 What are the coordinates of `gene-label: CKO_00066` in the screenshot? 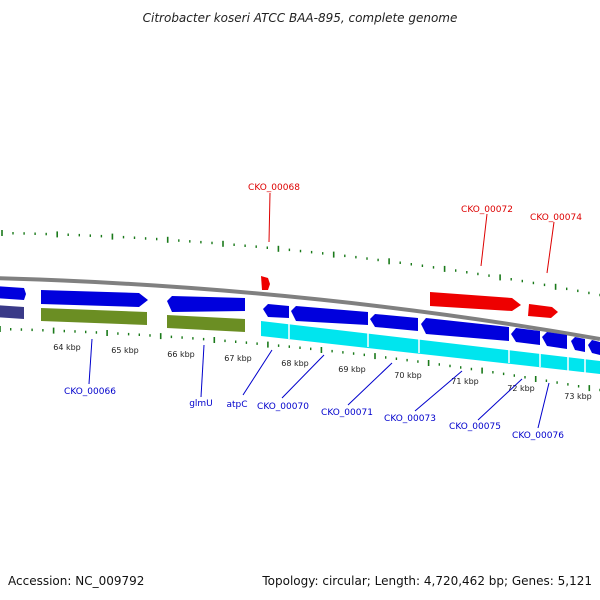 It's located at (90, 392).